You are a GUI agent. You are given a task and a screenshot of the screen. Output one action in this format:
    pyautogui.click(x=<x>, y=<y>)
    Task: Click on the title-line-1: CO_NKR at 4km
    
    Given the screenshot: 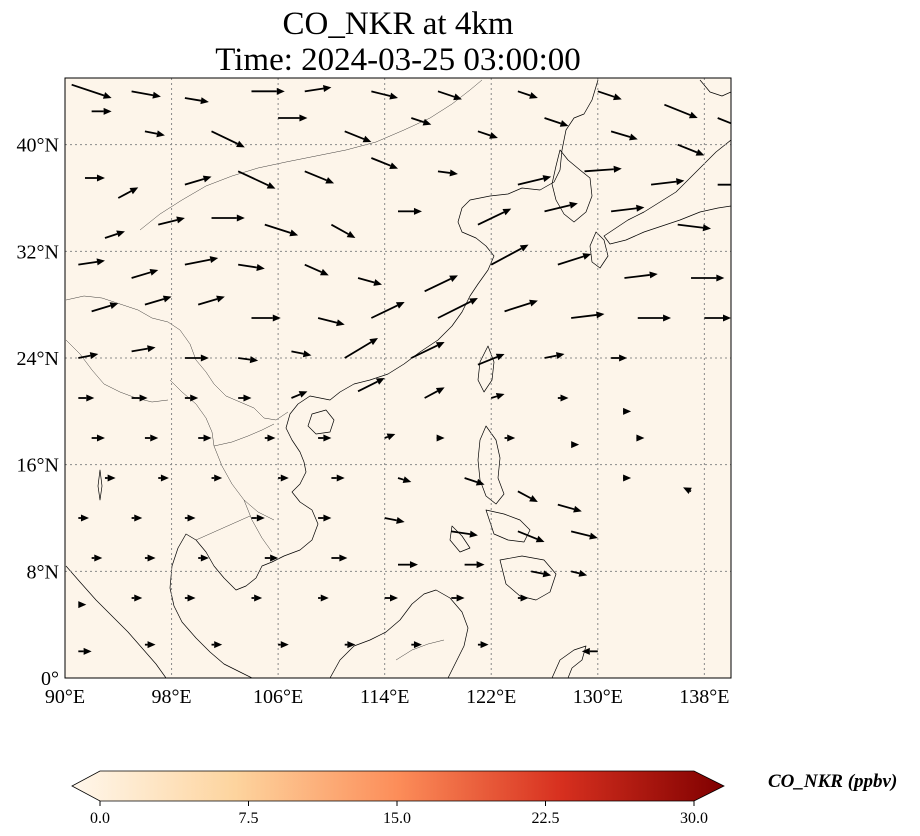 What is the action you would take?
    pyautogui.click(x=398, y=24)
    